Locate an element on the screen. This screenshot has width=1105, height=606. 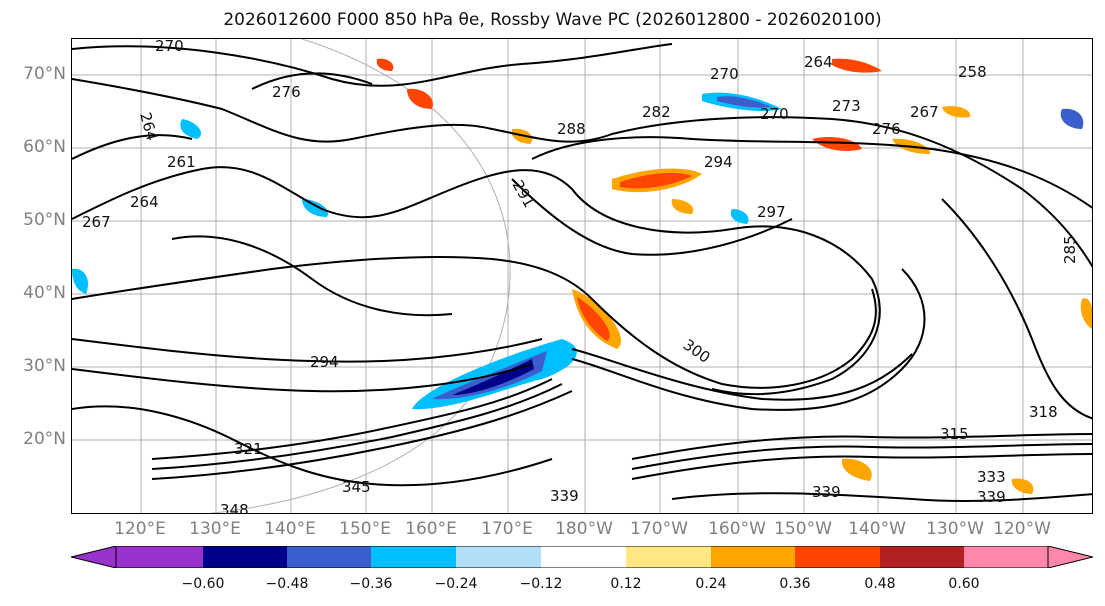
contour-label-261: 261 is located at coordinates (181, 162).